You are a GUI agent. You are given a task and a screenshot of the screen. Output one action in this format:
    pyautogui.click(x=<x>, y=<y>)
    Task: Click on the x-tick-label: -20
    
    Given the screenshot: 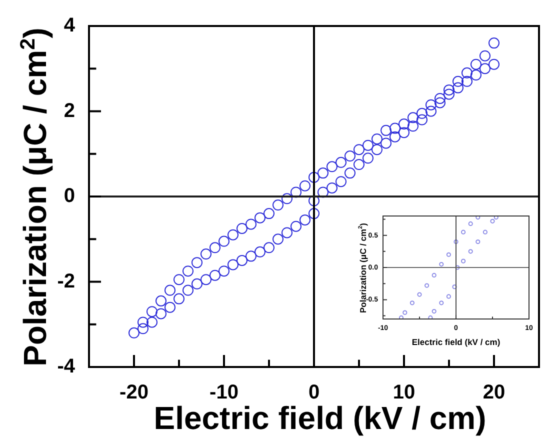 What is the action you would take?
    pyautogui.click(x=134, y=393)
    